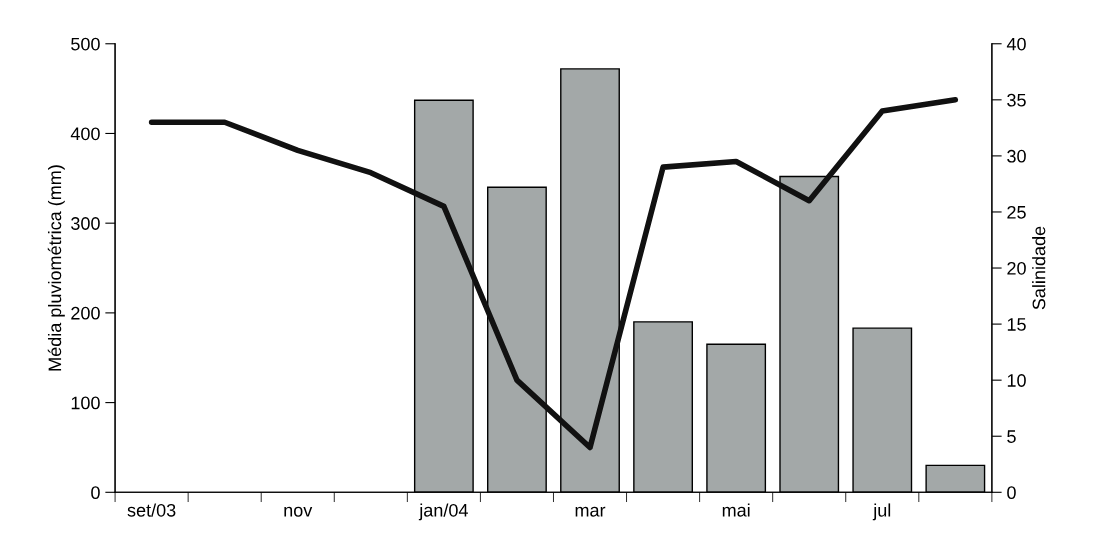 The width and height of the screenshot is (1096, 547). Describe the element at coordinates (443, 512) in the screenshot. I see `x-tick-label: jan/04` at that location.